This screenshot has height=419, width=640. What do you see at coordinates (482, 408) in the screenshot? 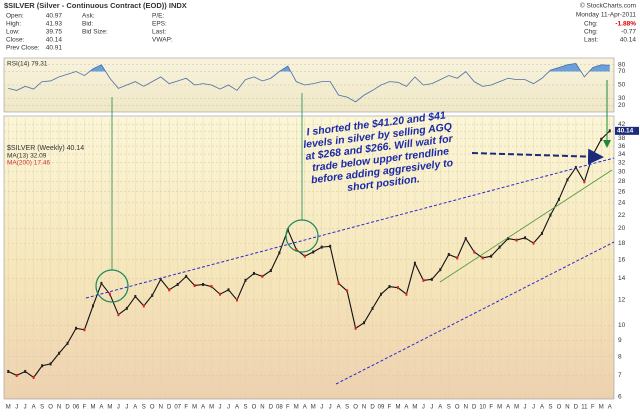
I see `x-tick-label: 10` at bounding box center [482, 408].